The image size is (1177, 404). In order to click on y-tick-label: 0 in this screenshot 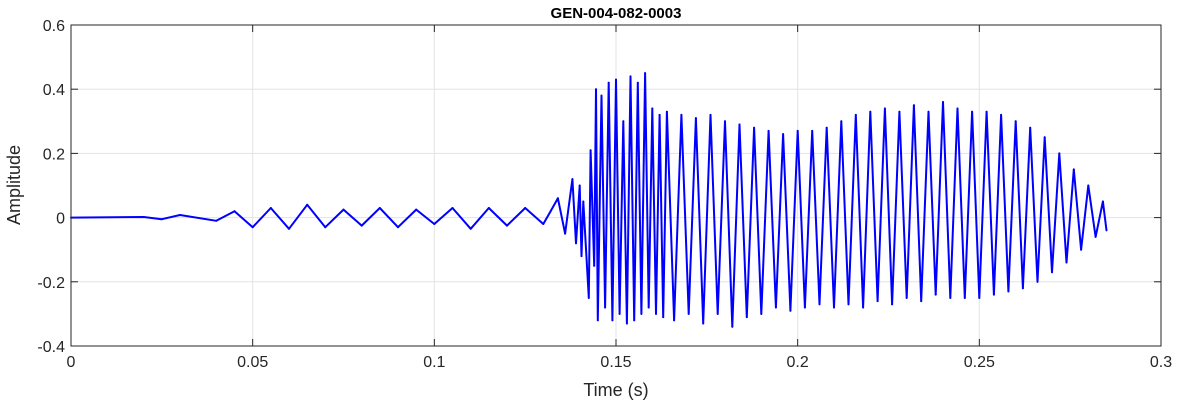, I will do `click(60, 219)`.